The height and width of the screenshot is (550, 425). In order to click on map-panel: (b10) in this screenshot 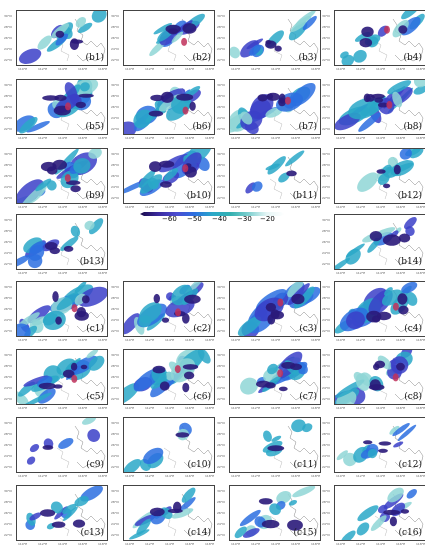, I will do `click(169, 176)`.